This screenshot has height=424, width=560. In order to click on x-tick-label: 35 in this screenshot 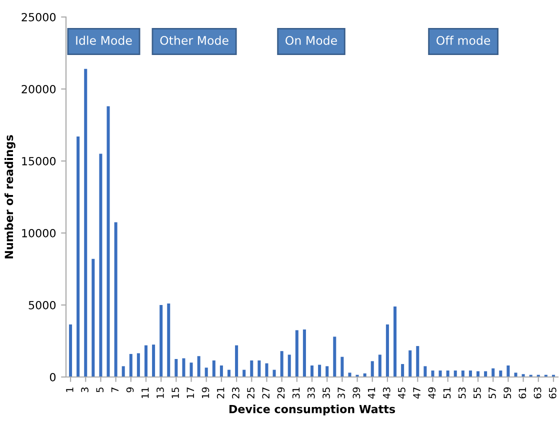, I will do `click(326, 393)`.